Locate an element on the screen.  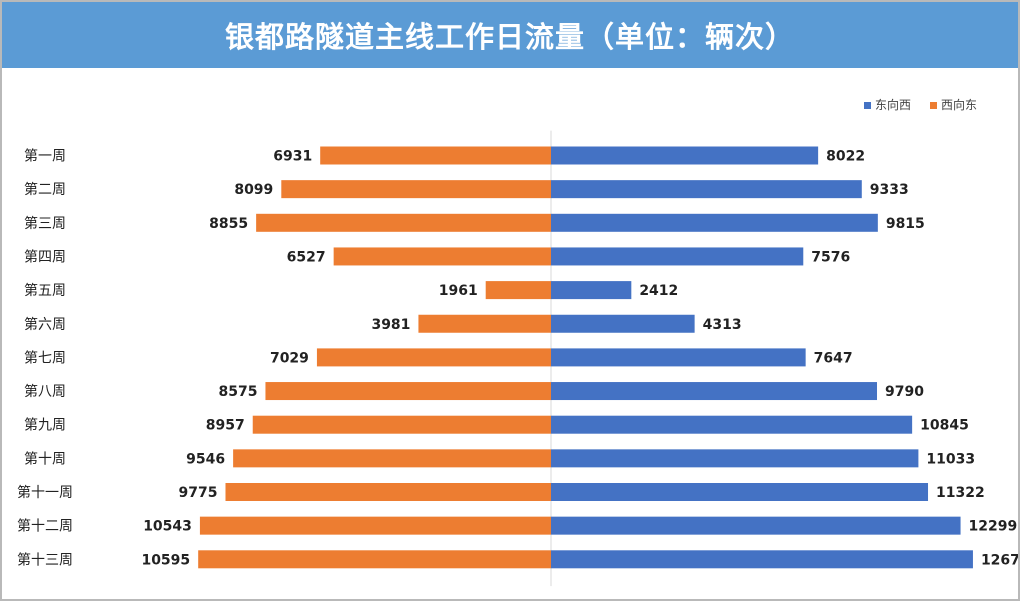
value-label-east-to-west: 9815 is located at coordinates (905, 224).